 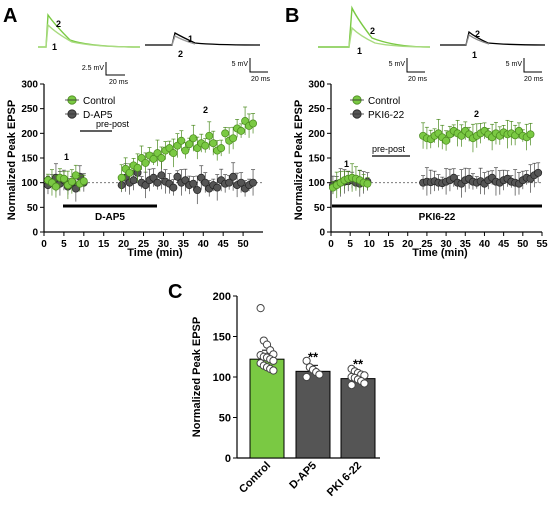 I want to click on y-tick-label: 200, so click(x=316, y=134).